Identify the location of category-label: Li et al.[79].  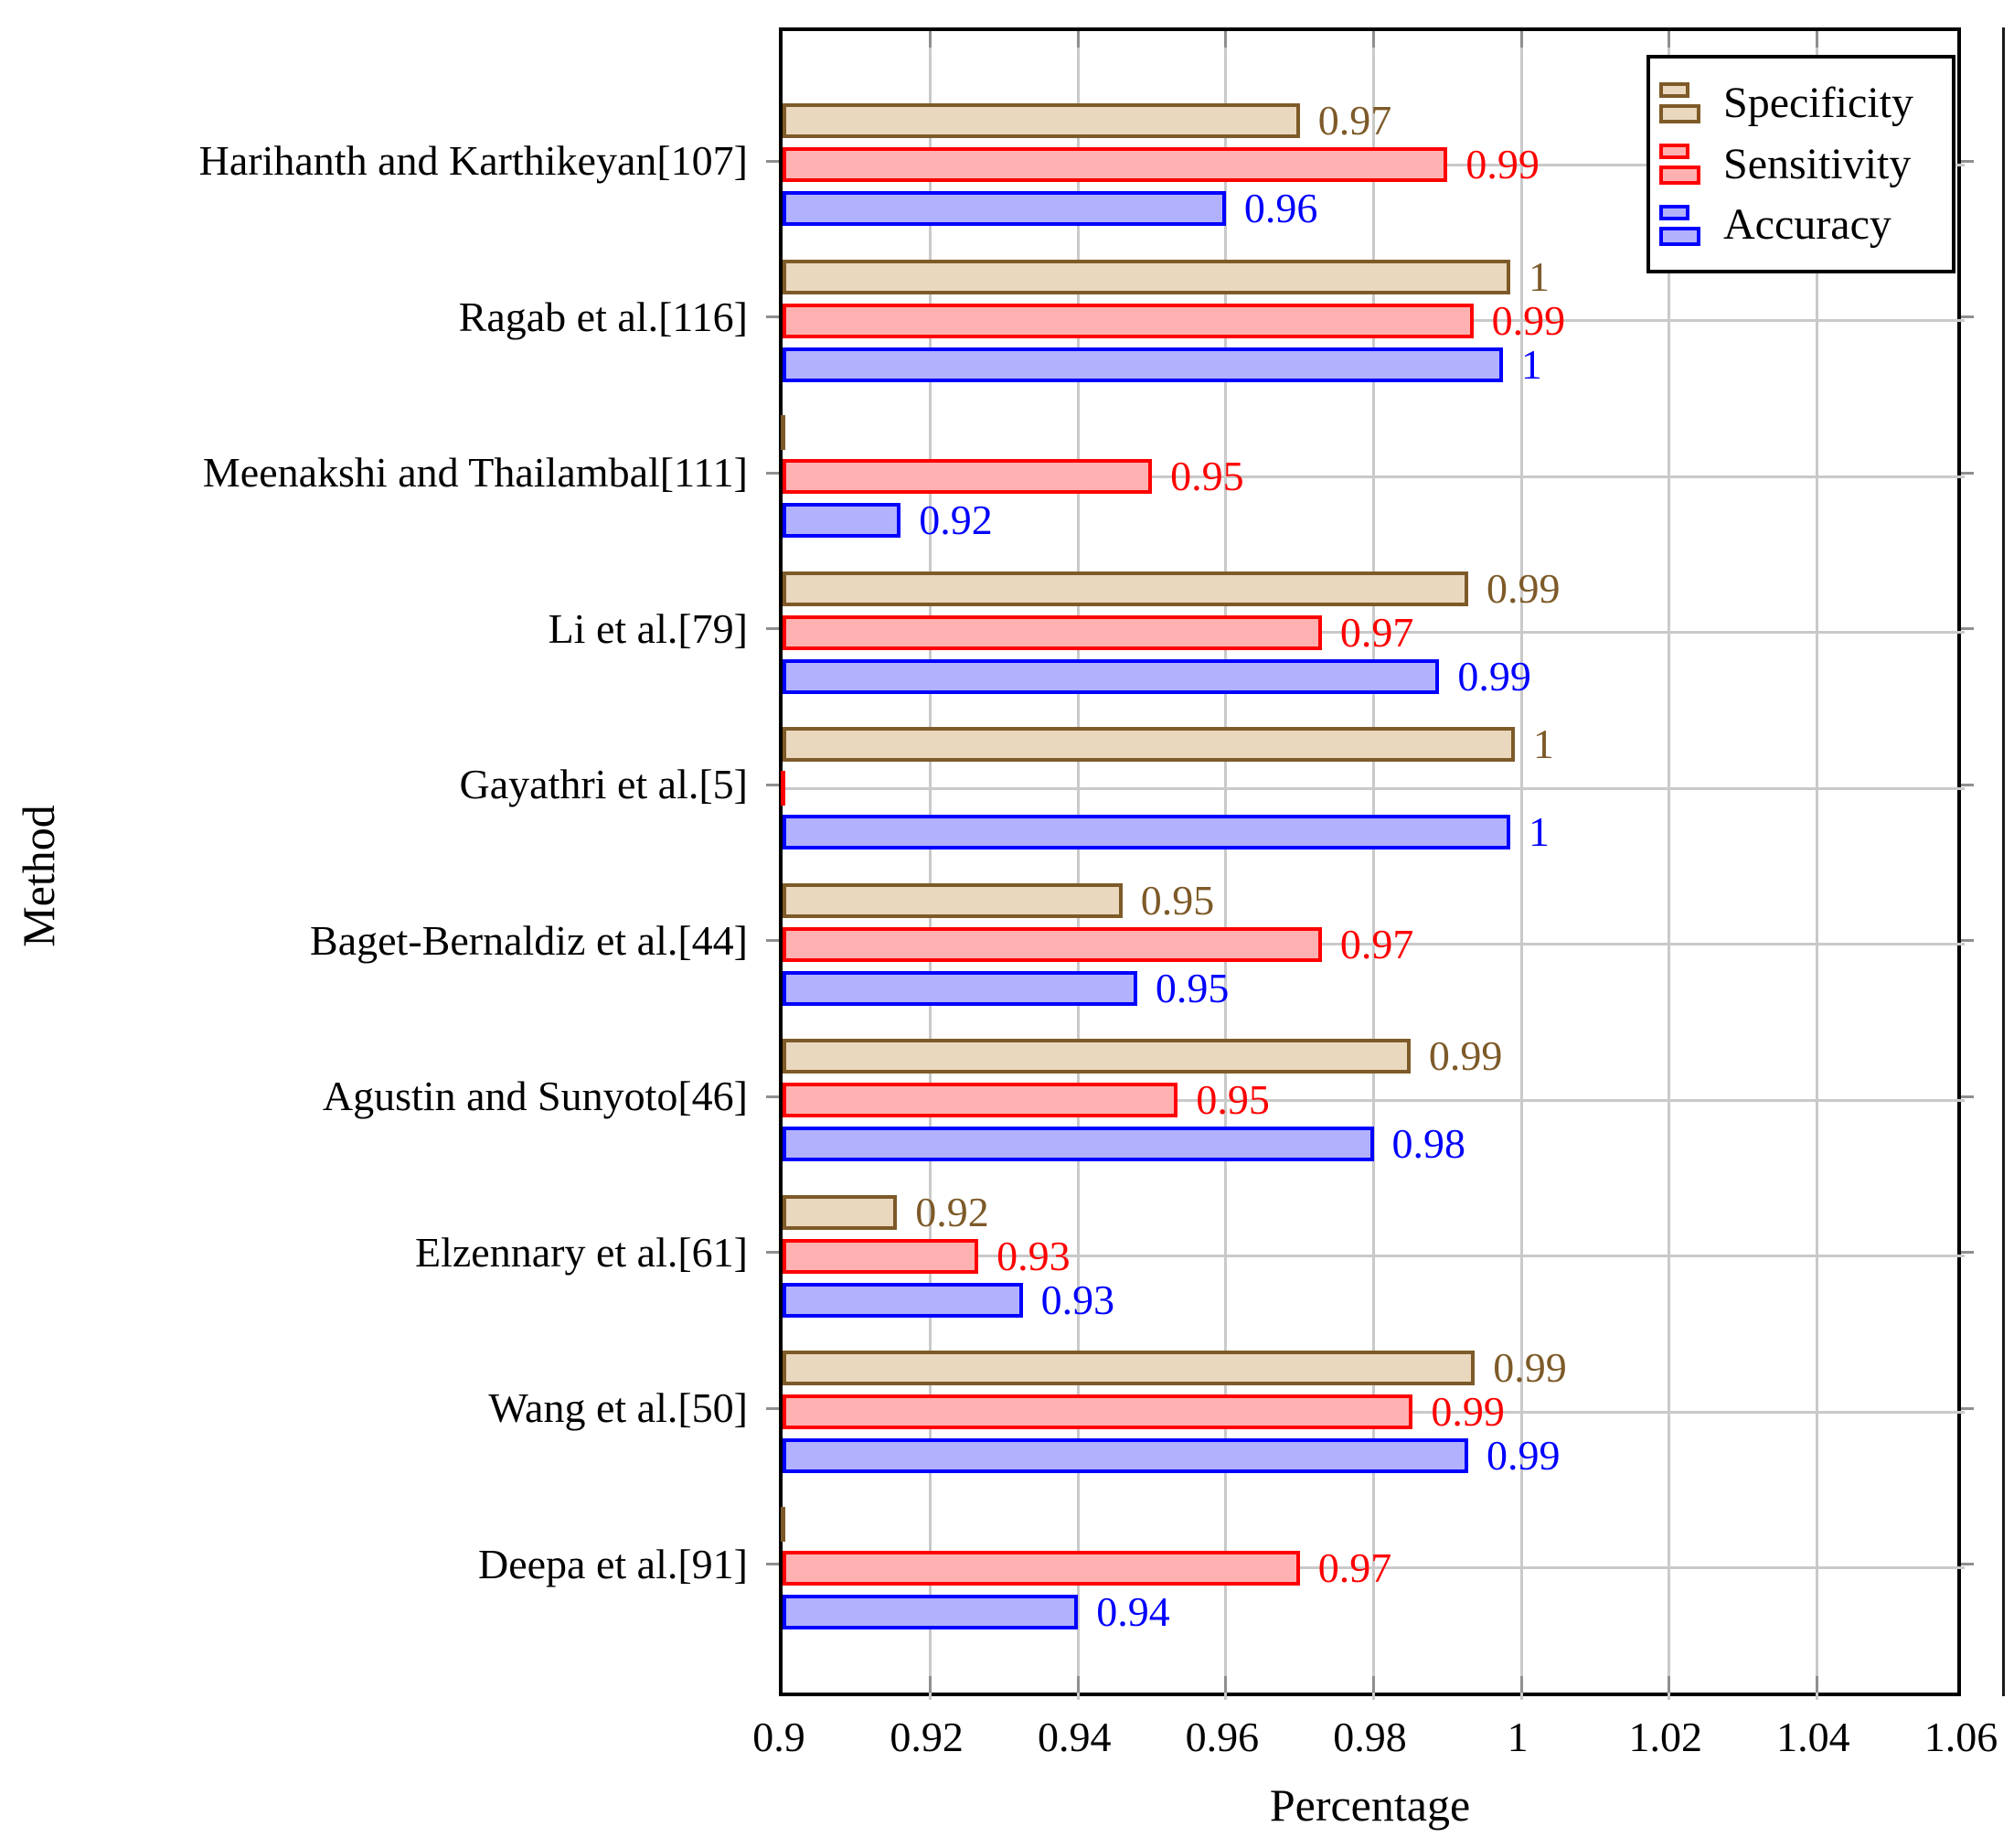
(648, 628).